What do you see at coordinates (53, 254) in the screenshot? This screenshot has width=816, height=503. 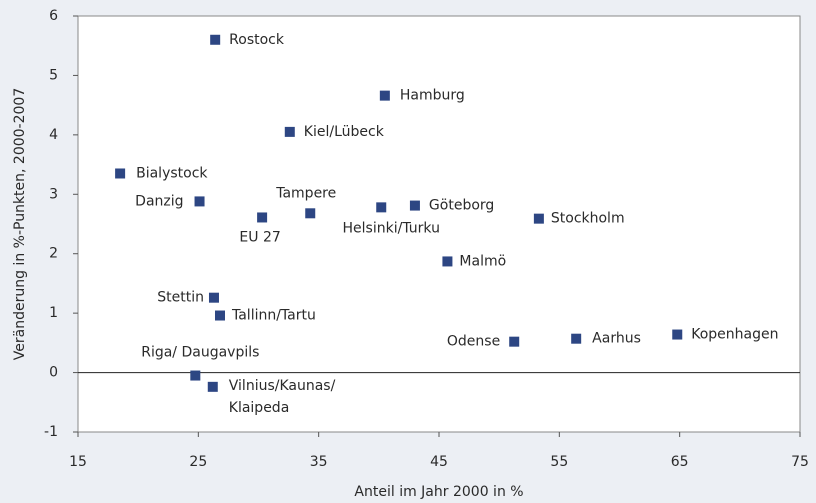 I see `y-tick-label: 2` at bounding box center [53, 254].